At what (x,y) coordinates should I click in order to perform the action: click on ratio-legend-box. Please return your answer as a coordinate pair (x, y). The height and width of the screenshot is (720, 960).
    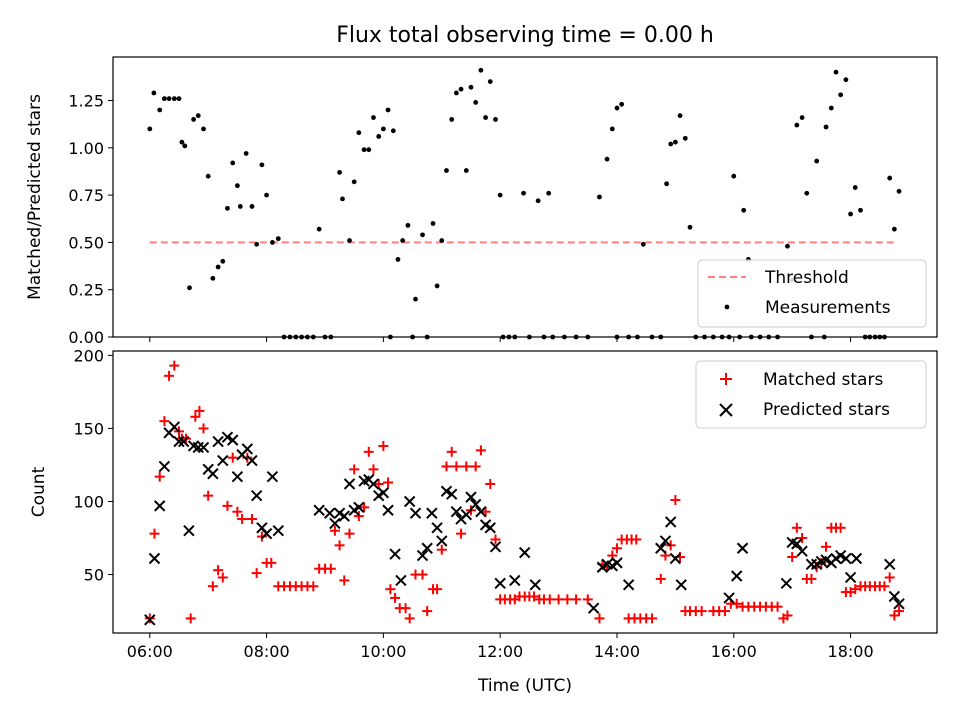
    Looking at the image, I should click on (812, 293).